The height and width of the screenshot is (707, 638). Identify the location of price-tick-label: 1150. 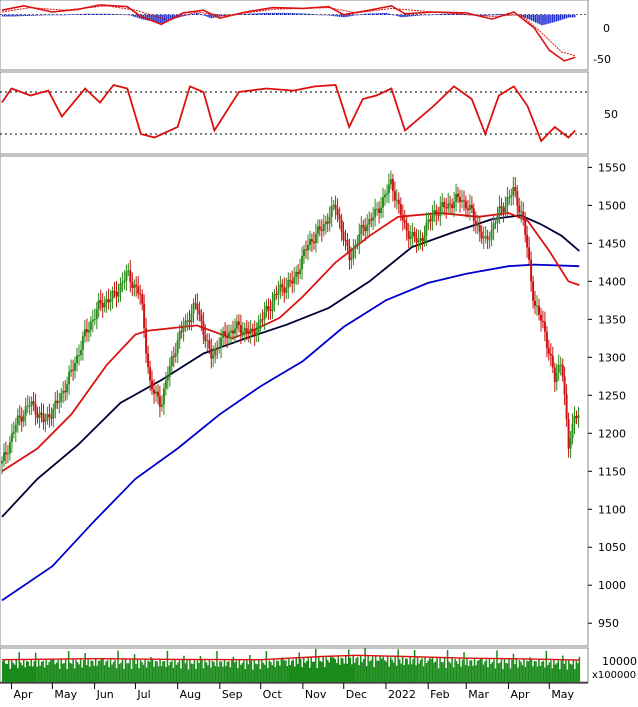
(612, 471).